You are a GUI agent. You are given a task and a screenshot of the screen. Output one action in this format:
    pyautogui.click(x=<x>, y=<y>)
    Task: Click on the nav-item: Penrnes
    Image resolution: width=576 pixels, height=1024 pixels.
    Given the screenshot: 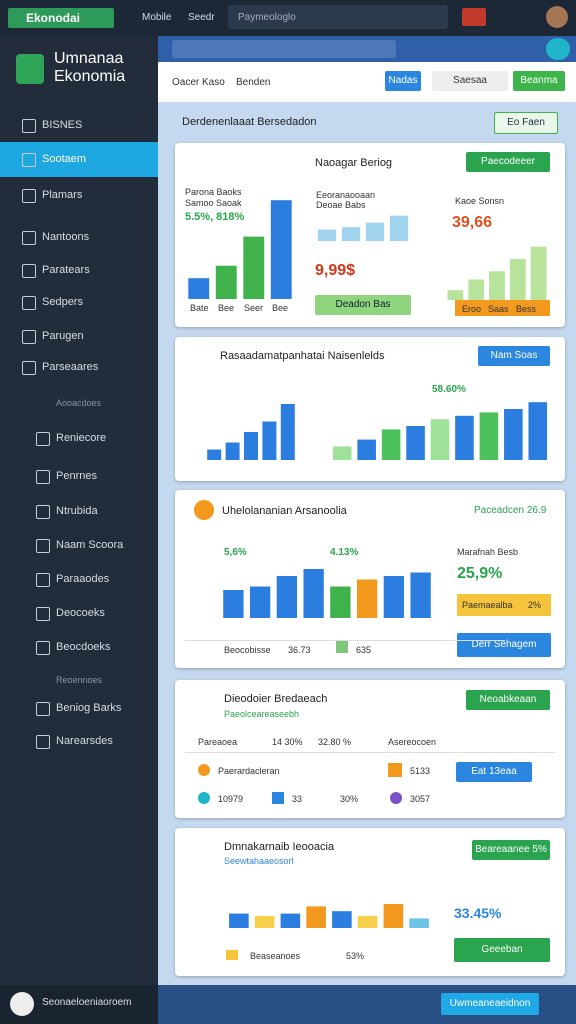 What is the action you would take?
    pyautogui.click(x=76, y=476)
    